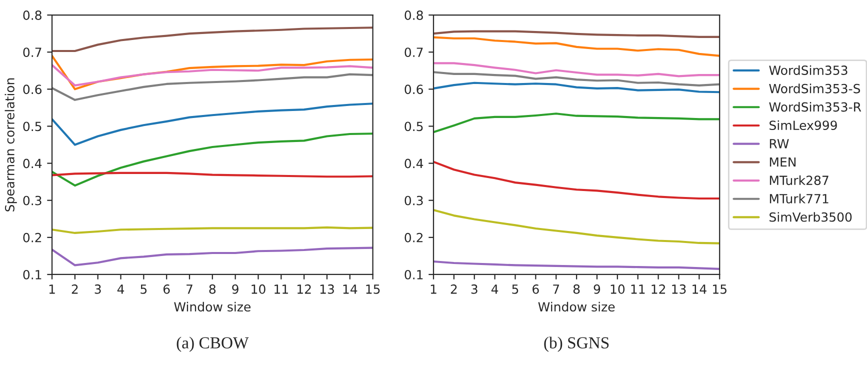 The image size is (867, 376). What do you see at coordinates (779, 143) in the screenshot?
I see `legend-label: RW` at bounding box center [779, 143].